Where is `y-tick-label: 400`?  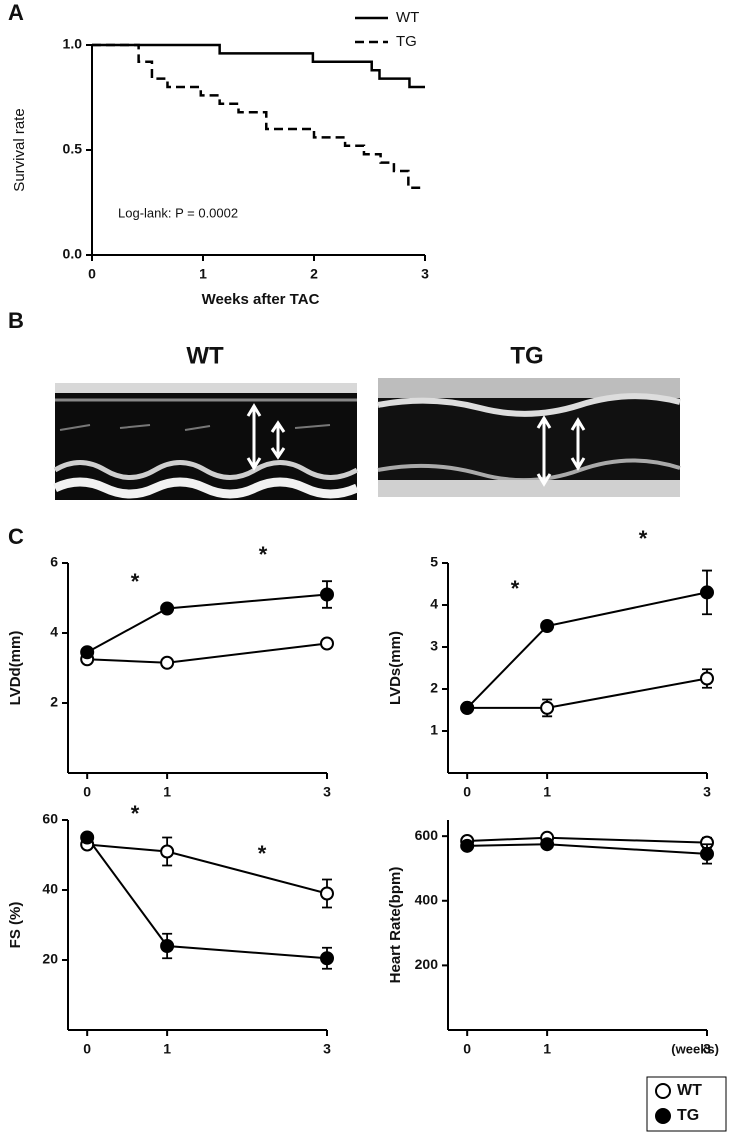 y-tick-label: 400 is located at coordinates (427, 899).